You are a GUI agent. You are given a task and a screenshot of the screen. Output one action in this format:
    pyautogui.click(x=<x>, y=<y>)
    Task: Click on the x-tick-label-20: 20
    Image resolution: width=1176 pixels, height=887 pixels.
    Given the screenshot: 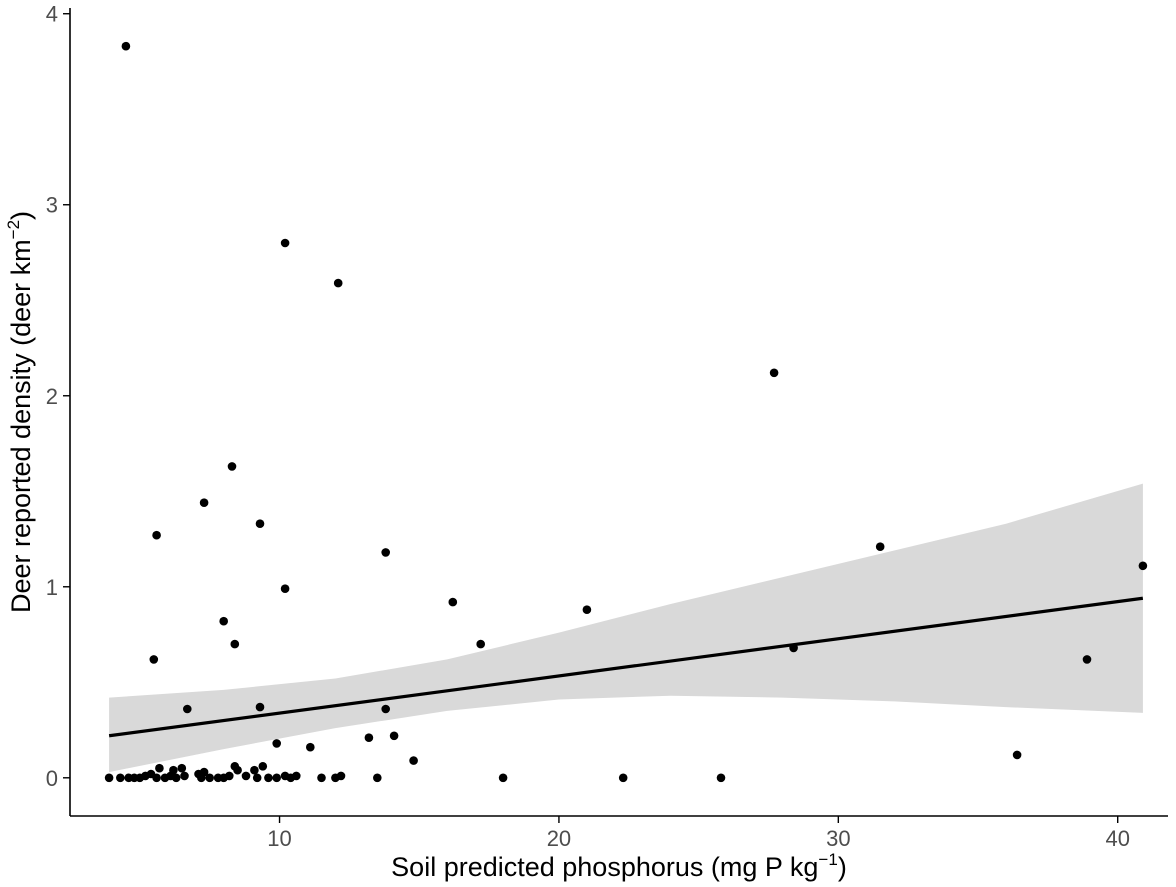 What is the action you would take?
    pyautogui.click(x=559, y=838)
    